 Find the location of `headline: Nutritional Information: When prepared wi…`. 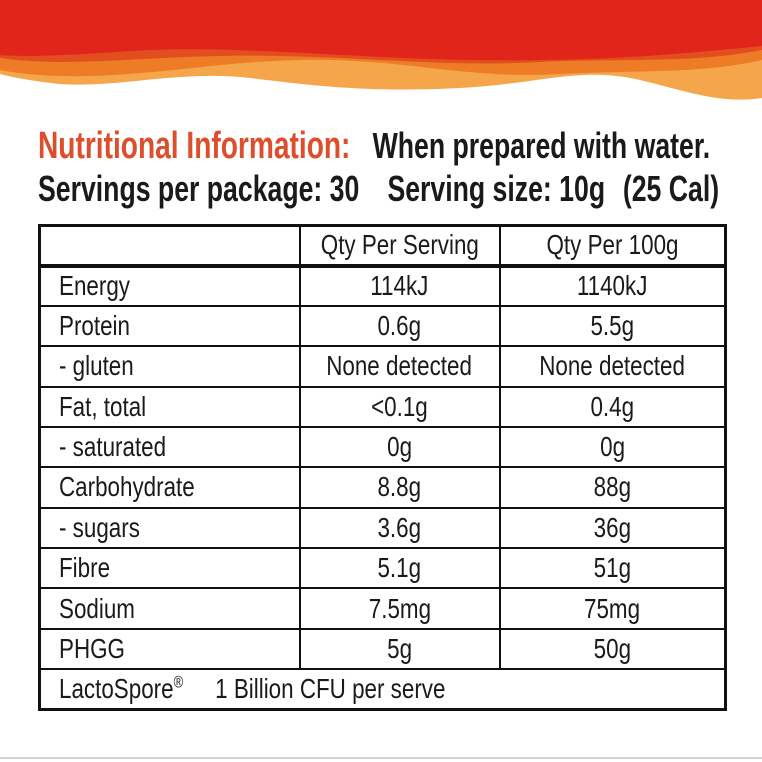

headline: Nutritional Information: When prepared wi… is located at coordinates (374, 150).